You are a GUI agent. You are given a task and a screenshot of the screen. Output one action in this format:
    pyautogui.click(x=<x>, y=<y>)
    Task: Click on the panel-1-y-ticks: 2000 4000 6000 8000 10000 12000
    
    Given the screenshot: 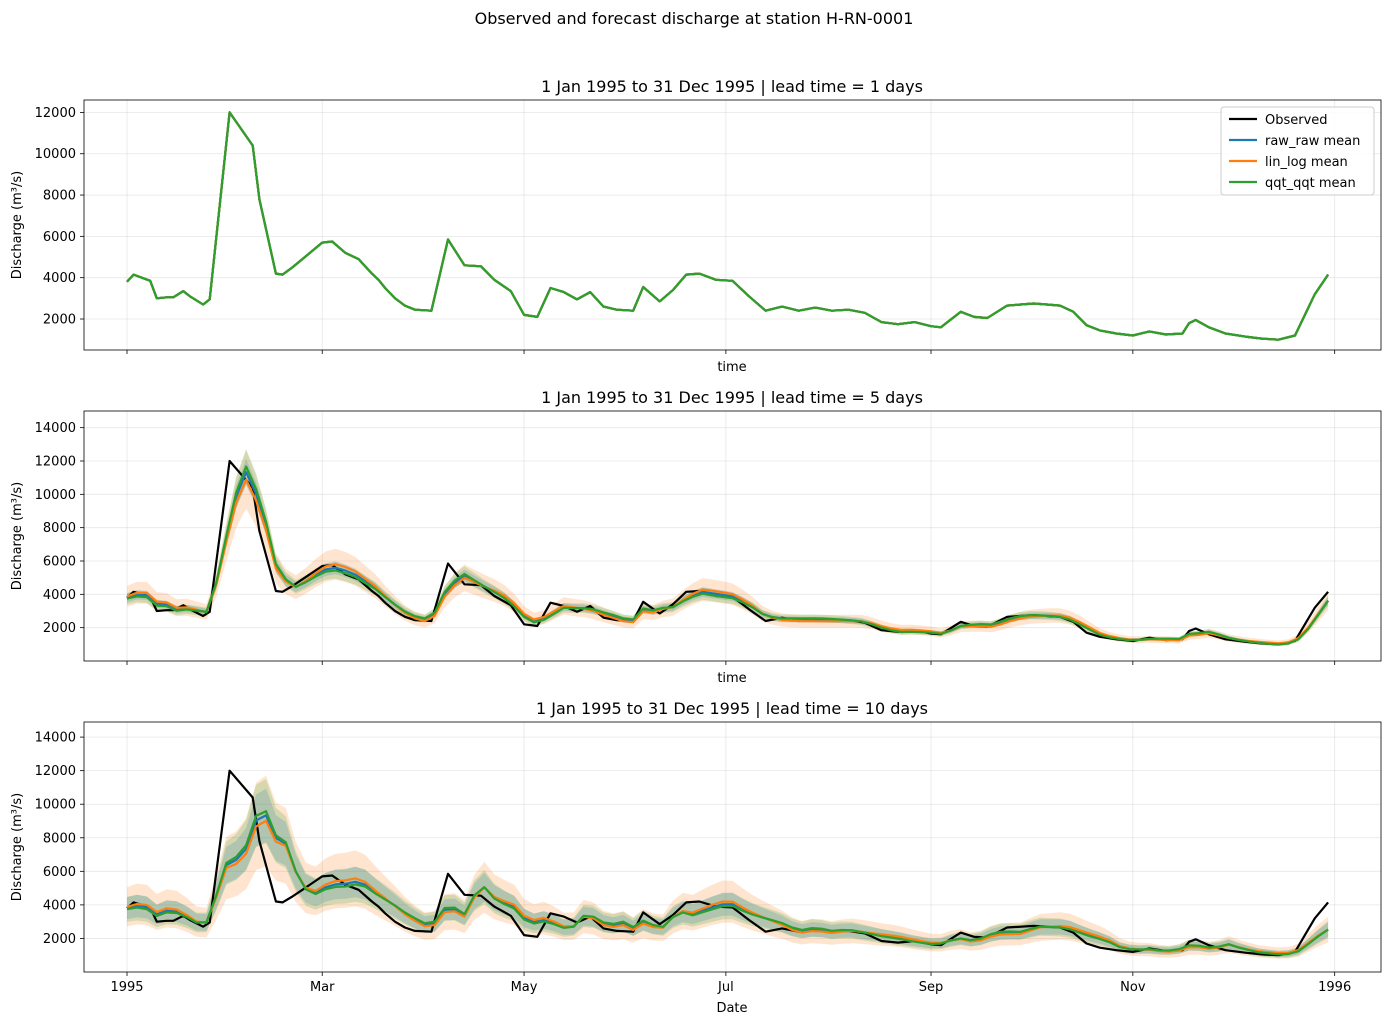 What is the action you would take?
    pyautogui.click(x=59, y=217)
    